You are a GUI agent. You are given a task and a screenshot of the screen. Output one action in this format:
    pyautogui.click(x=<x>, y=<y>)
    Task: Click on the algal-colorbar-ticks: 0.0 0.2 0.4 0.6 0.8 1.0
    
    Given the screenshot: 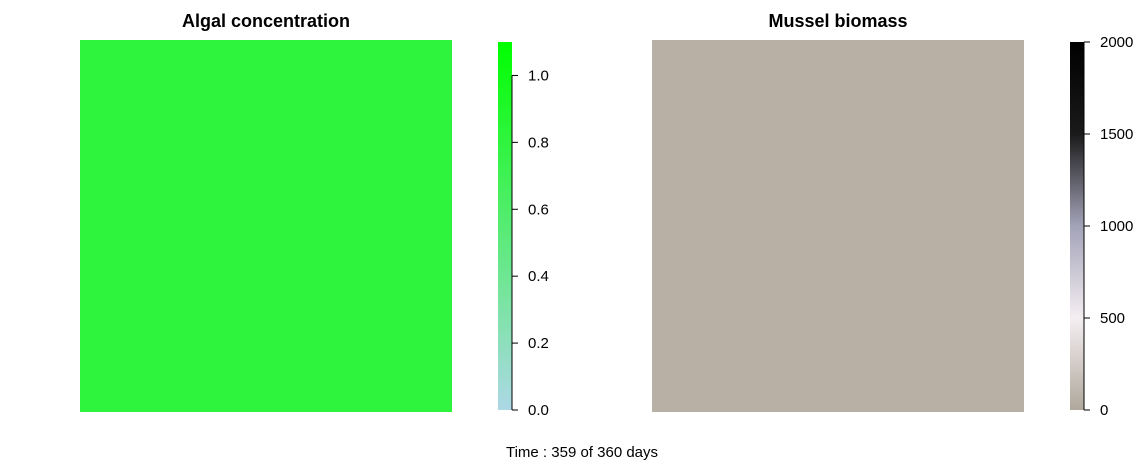 What is the action you would take?
    pyautogui.click(x=530, y=243)
    